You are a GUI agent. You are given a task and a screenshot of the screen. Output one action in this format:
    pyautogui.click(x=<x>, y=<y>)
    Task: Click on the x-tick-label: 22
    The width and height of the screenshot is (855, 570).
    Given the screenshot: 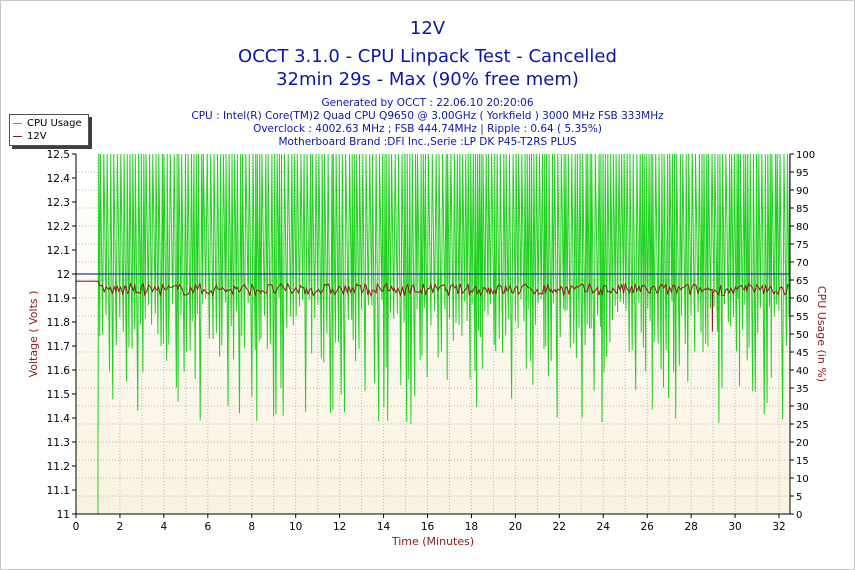 What is the action you would take?
    pyautogui.click(x=559, y=527)
    